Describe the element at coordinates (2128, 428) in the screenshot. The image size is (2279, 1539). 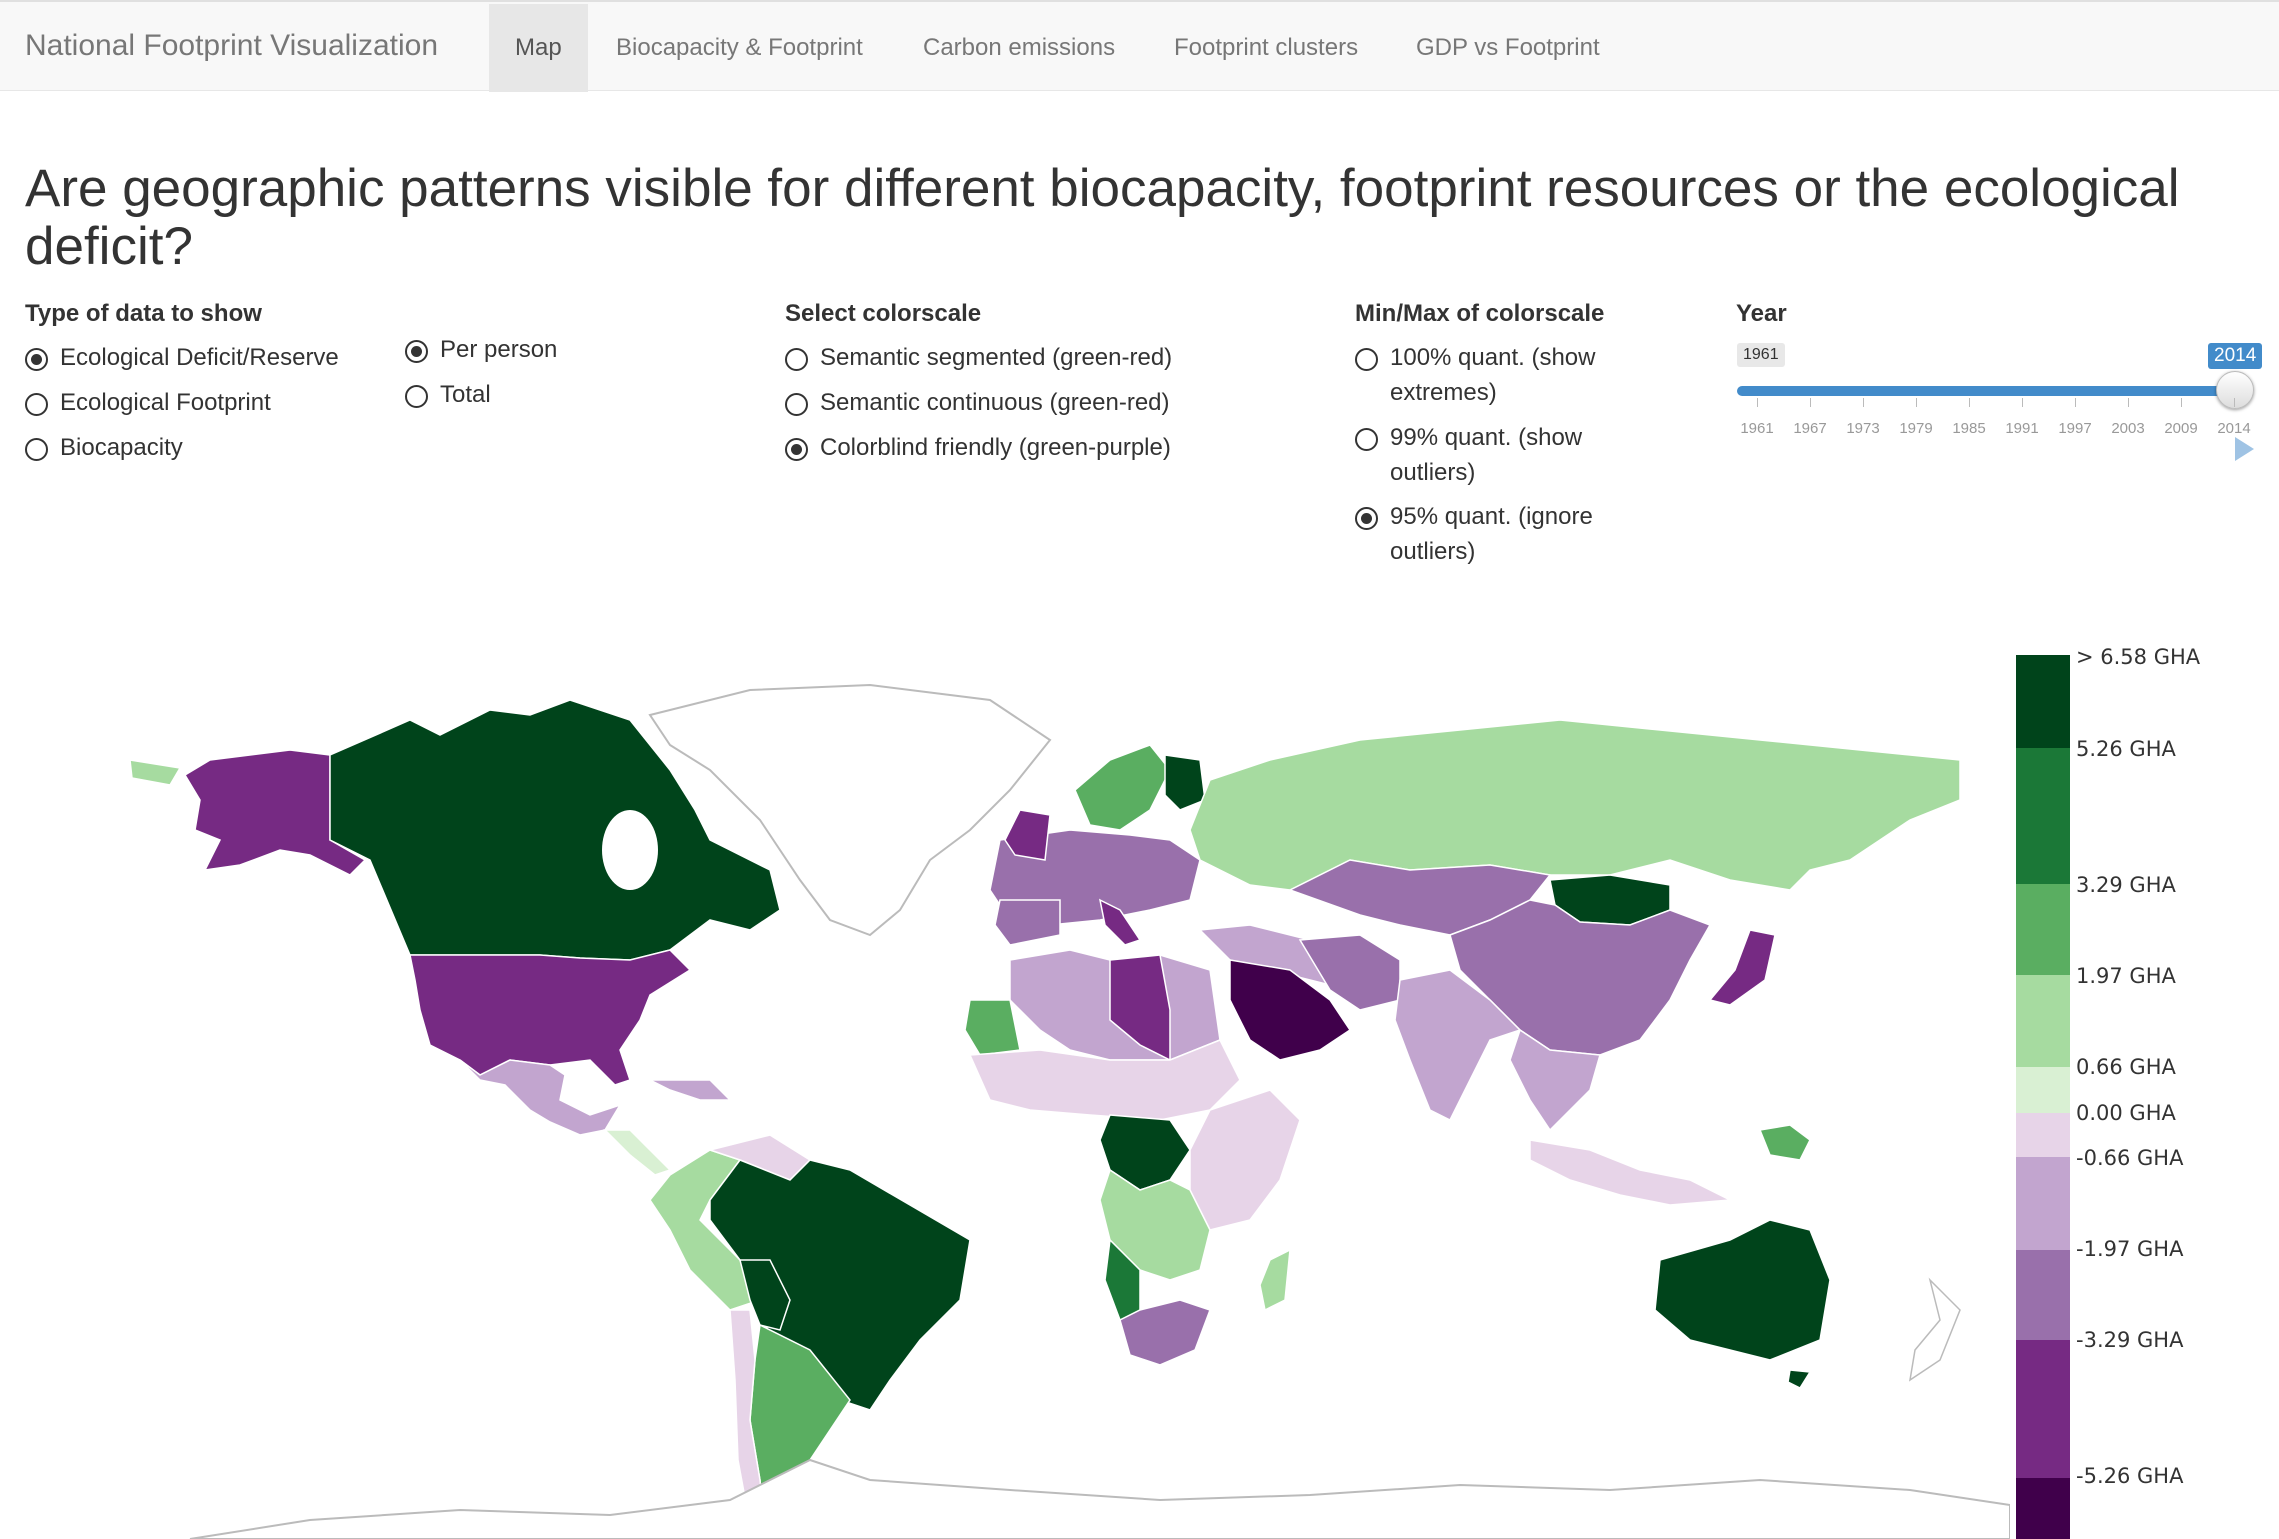
I see `slider-tick-label: 2003` at that location.